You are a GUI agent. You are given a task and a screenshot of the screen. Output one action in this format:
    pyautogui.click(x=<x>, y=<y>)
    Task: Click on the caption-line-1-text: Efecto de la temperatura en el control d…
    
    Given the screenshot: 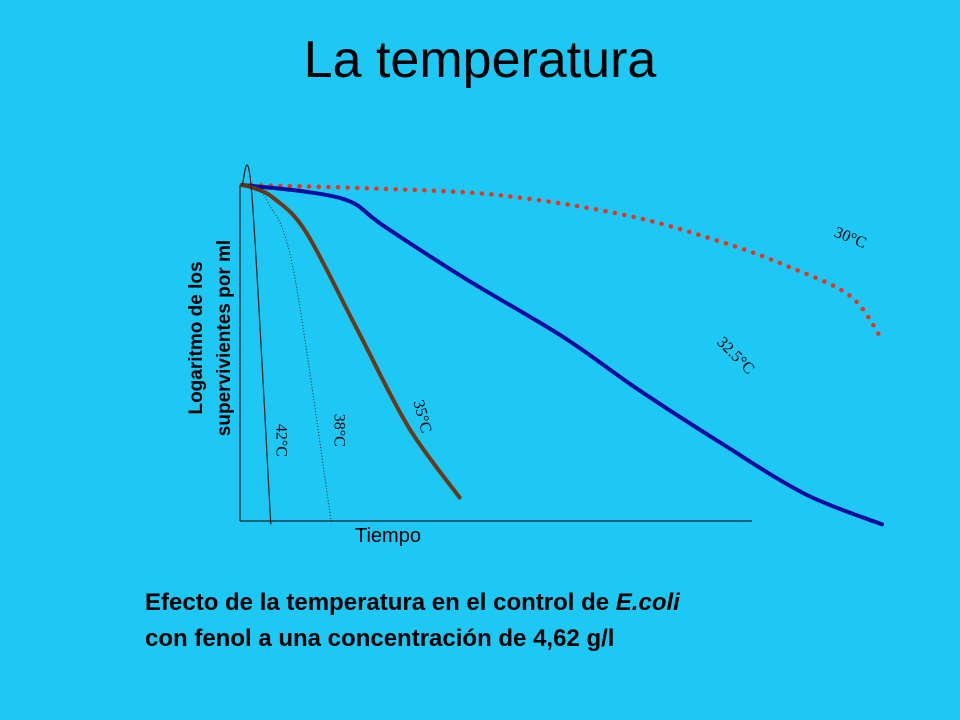 What is the action you would take?
    pyautogui.click(x=380, y=602)
    